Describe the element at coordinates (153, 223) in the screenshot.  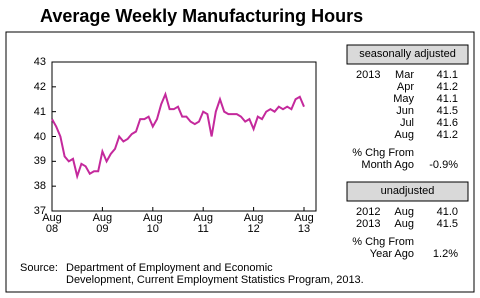
I see `x-tick-label: Aug 10` at that location.